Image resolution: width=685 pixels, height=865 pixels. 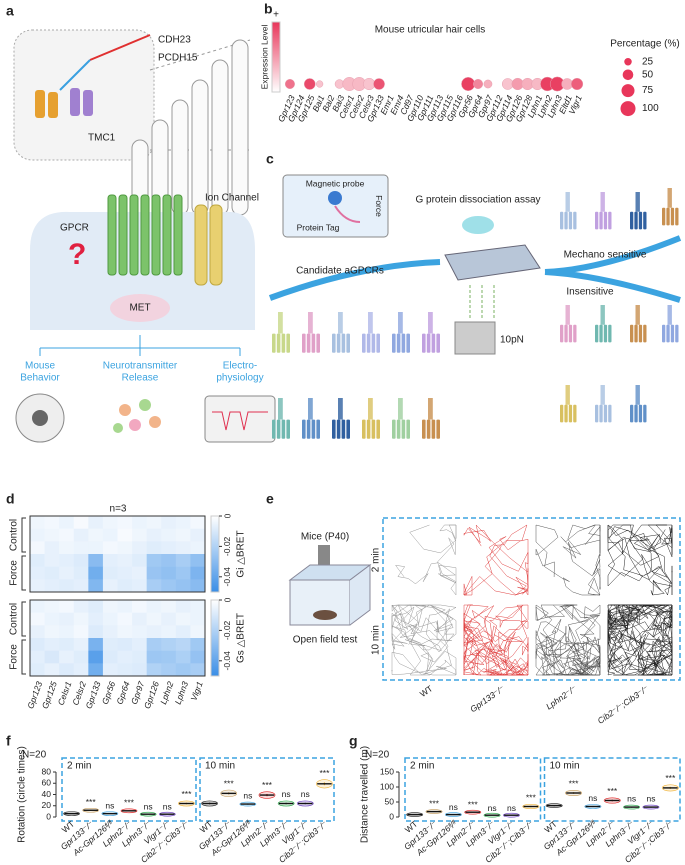 I want to click on legend-label: 75, so click(x=648, y=90).